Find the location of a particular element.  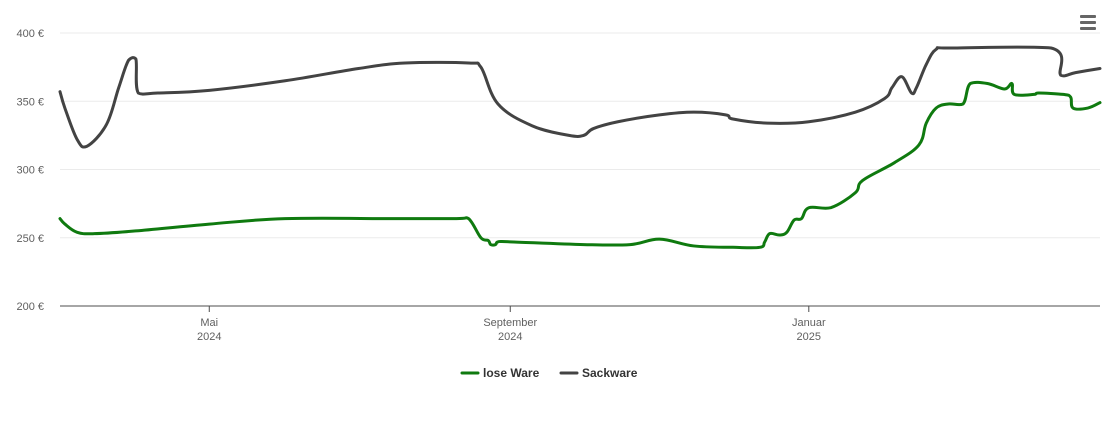

y-tick-label: 400 € is located at coordinates (30, 34).